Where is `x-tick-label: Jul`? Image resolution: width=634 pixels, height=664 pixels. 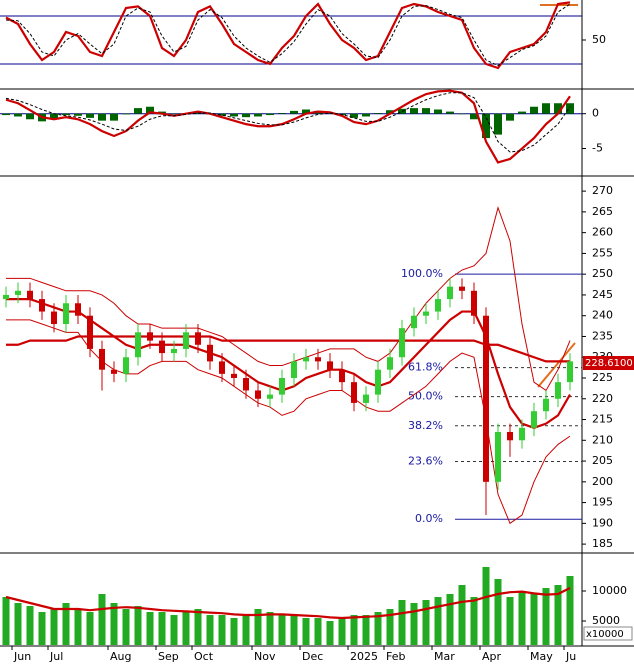
x-tick-label: Jul is located at coordinates (56, 656).